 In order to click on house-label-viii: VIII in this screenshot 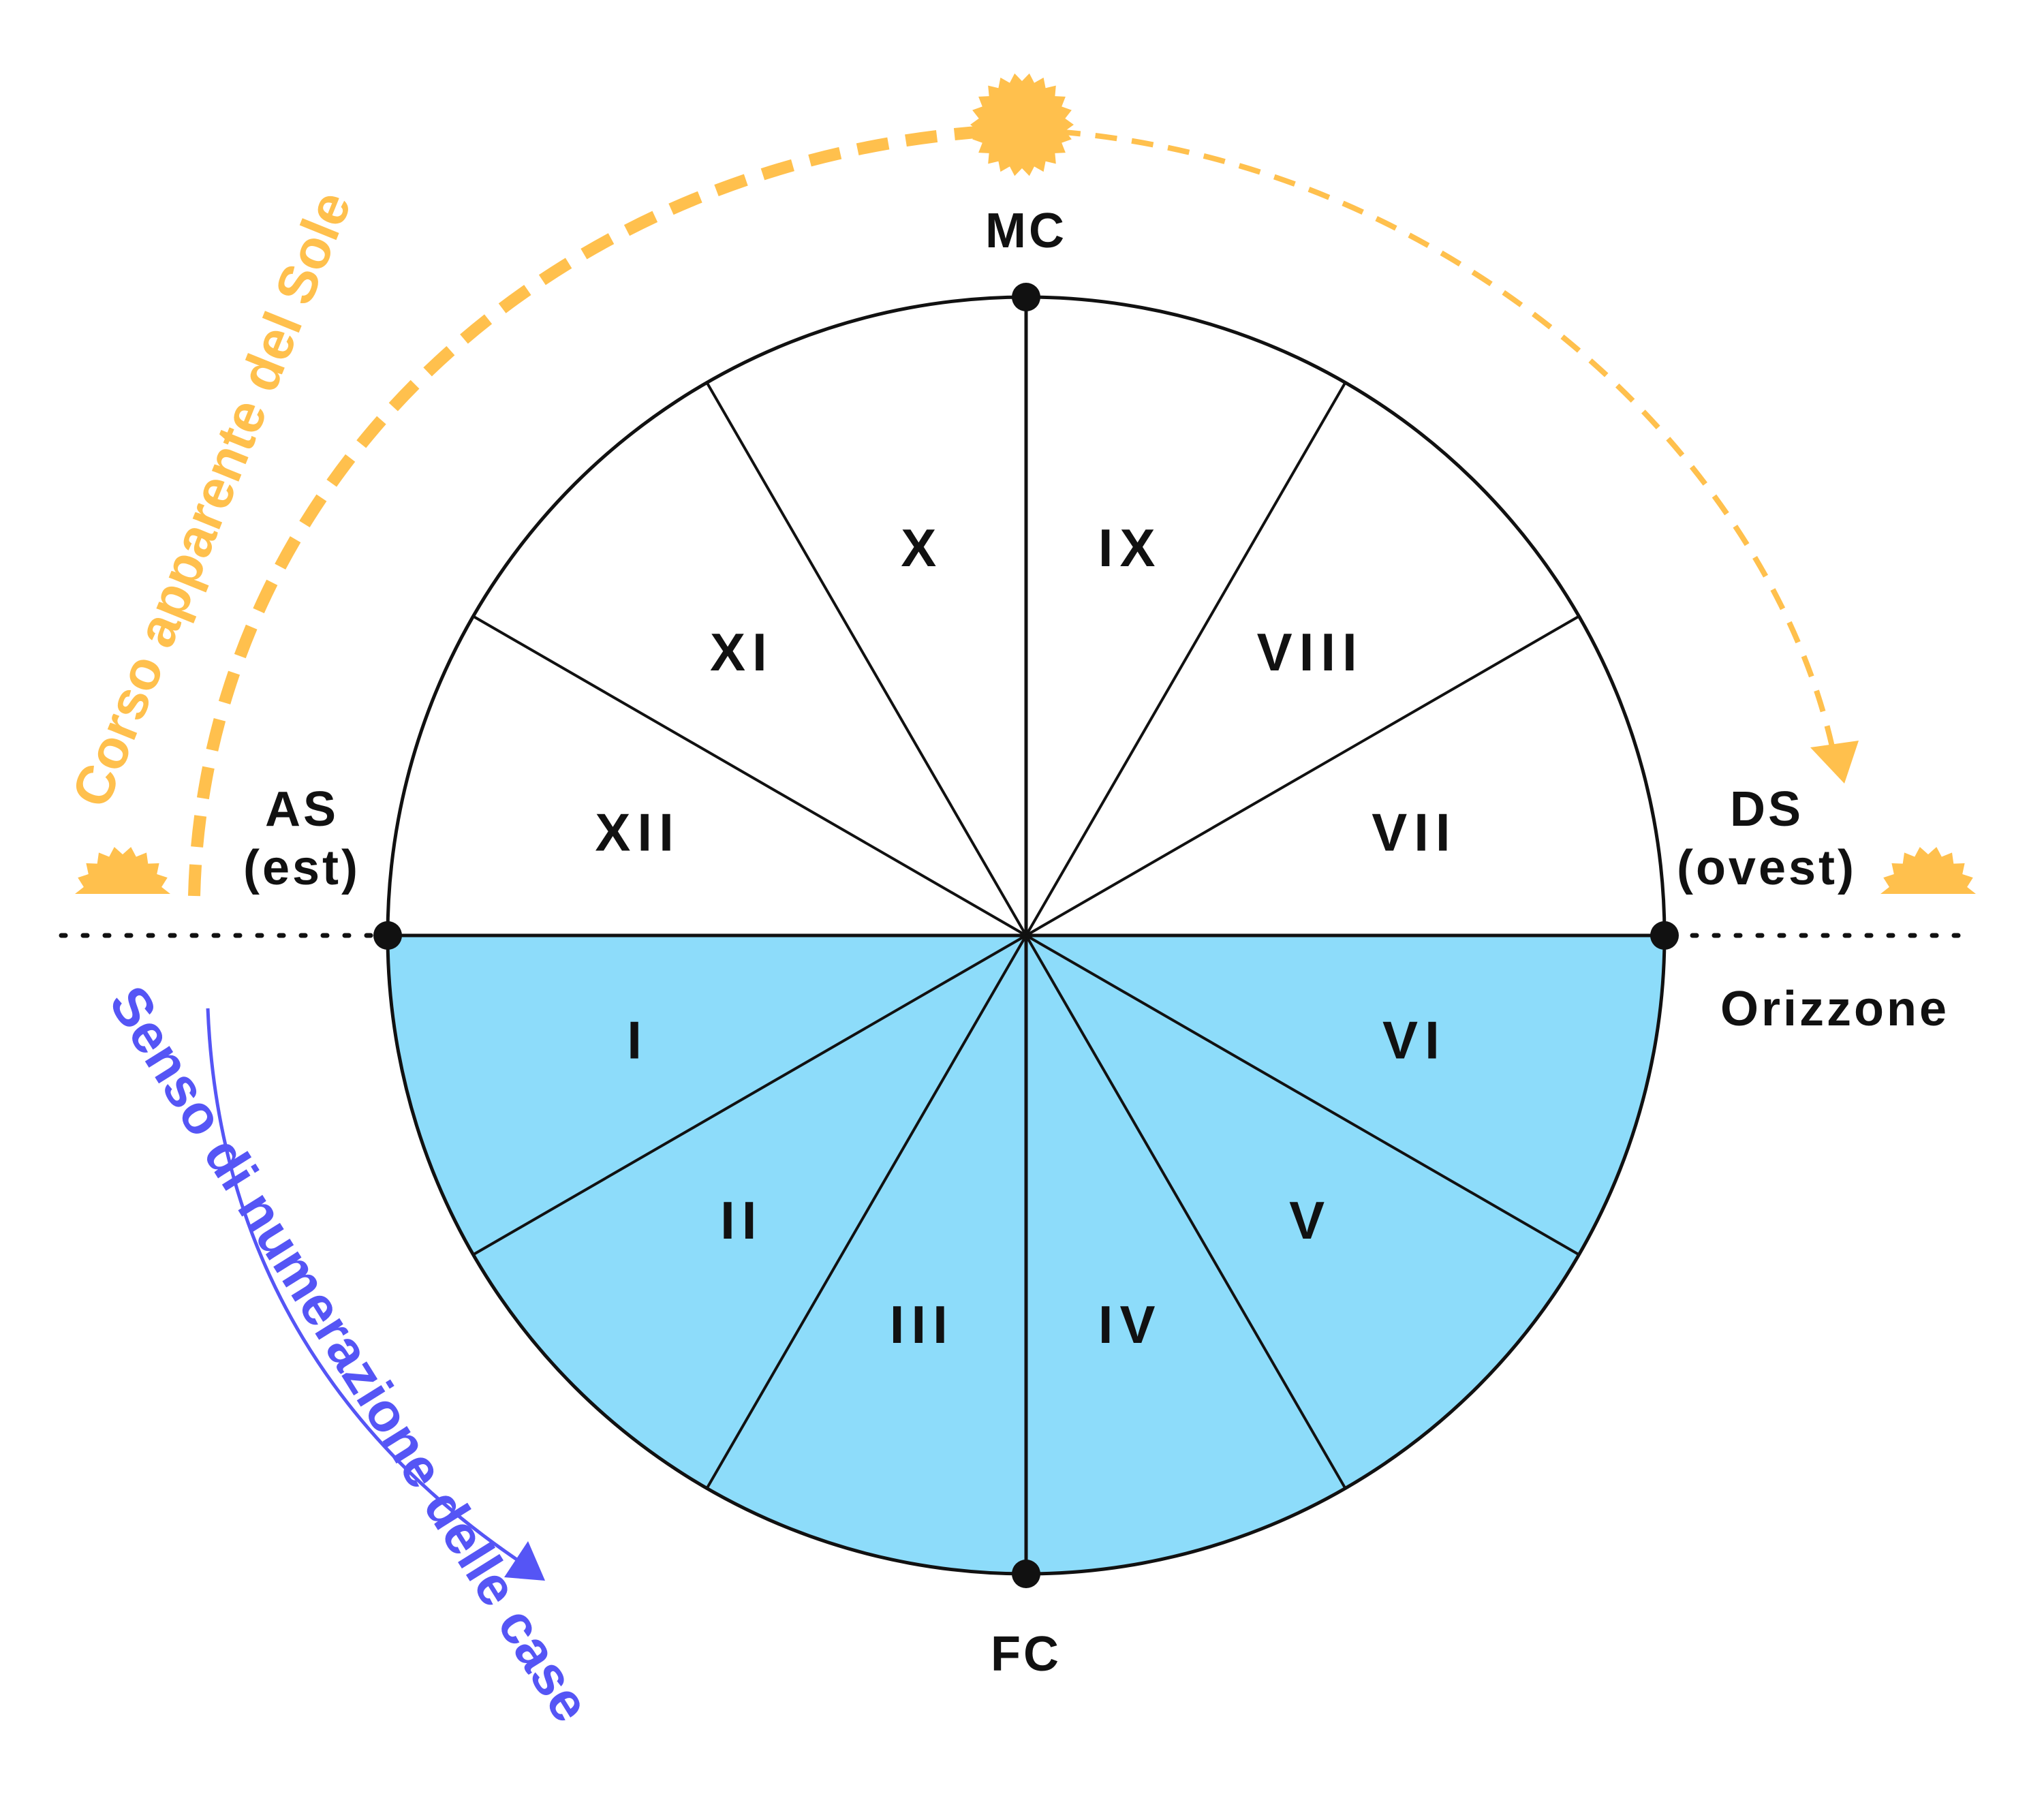, I will do `click(1310, 652)`.